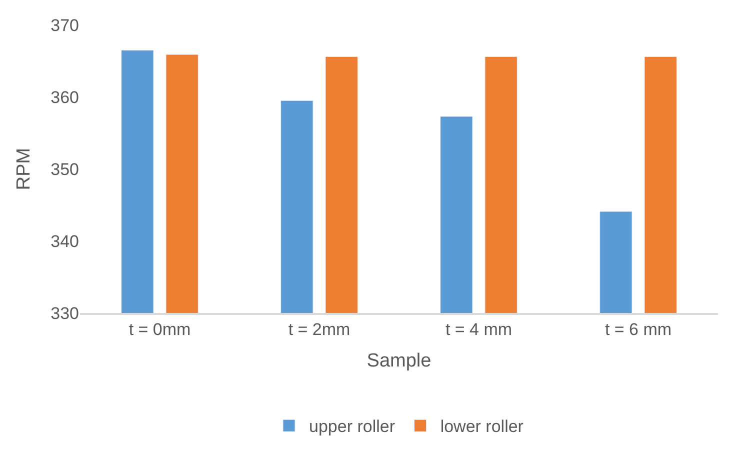  Describe the element at coordinates (64, 25) in the screenshot. I see `y-tick-label: 370` at that location.